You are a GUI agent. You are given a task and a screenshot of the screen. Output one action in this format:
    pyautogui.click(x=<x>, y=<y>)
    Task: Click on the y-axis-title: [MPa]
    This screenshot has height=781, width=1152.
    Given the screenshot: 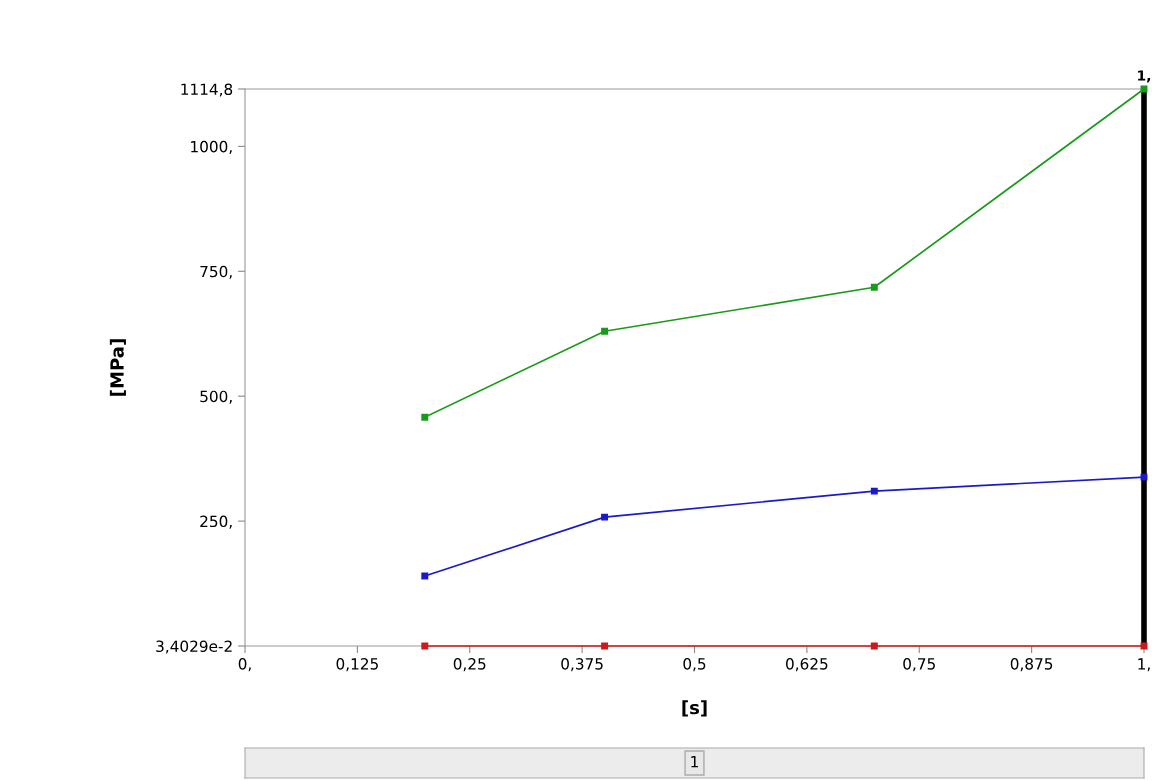 What is the action you would take?
    pyautogui.click(x=117, y=367)
    